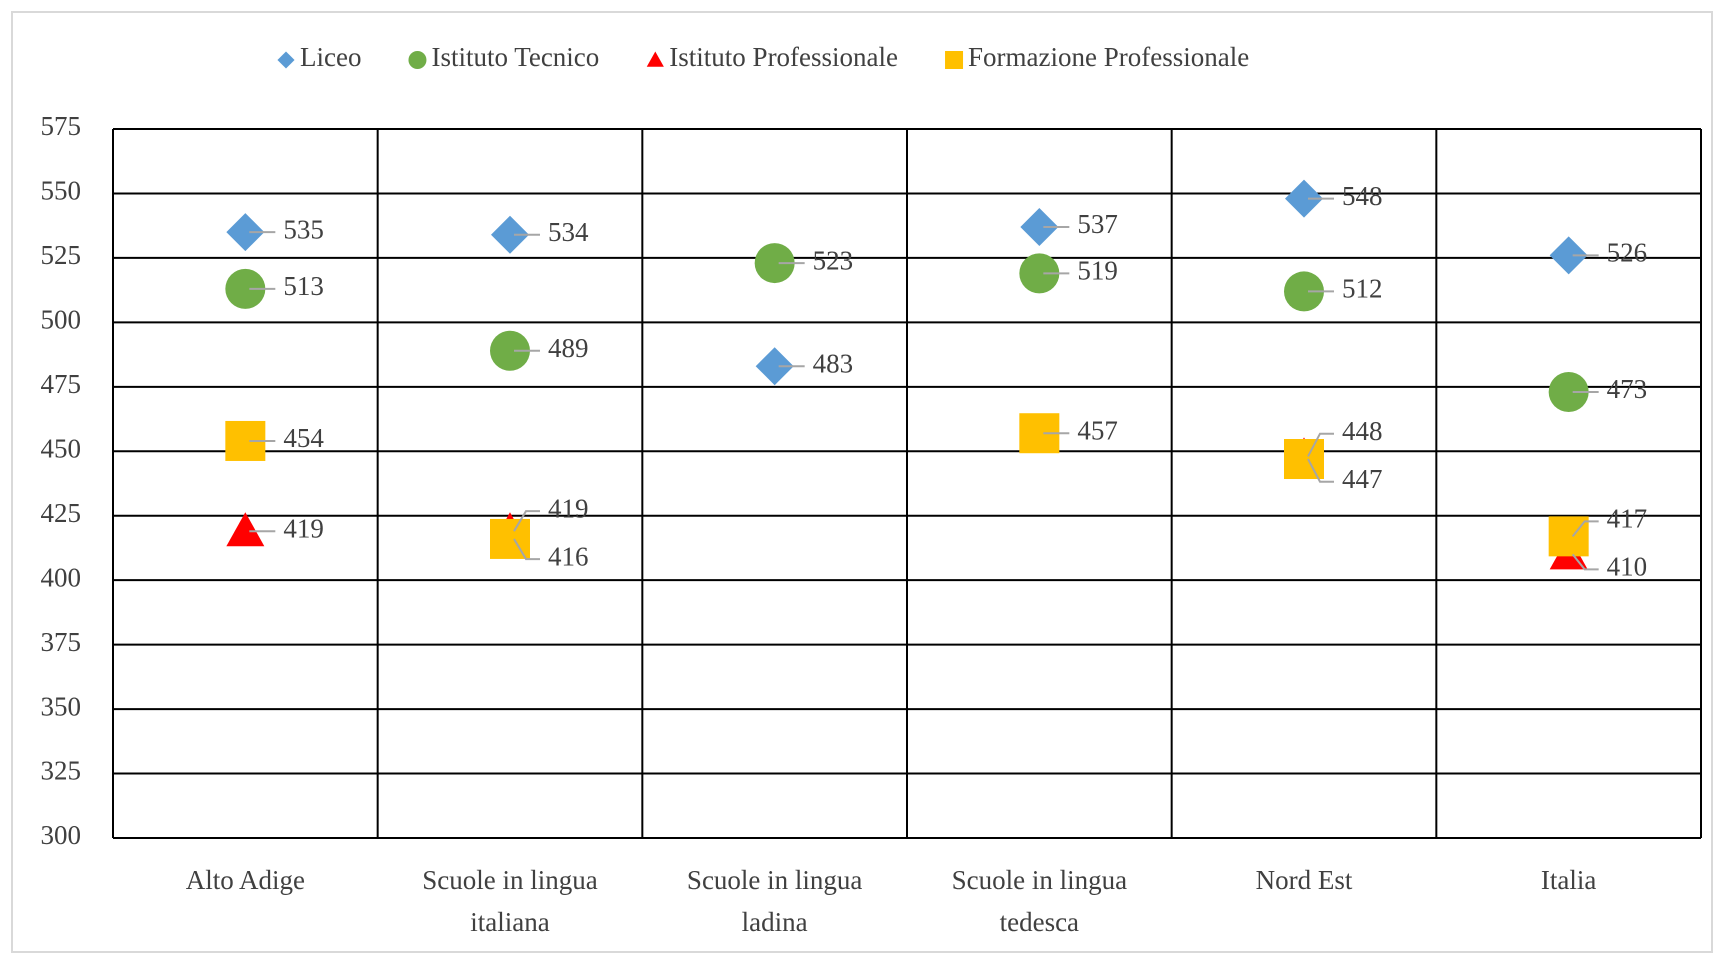  I want to click on x-tick-label-line: Nord Est, so click(1304, 880).